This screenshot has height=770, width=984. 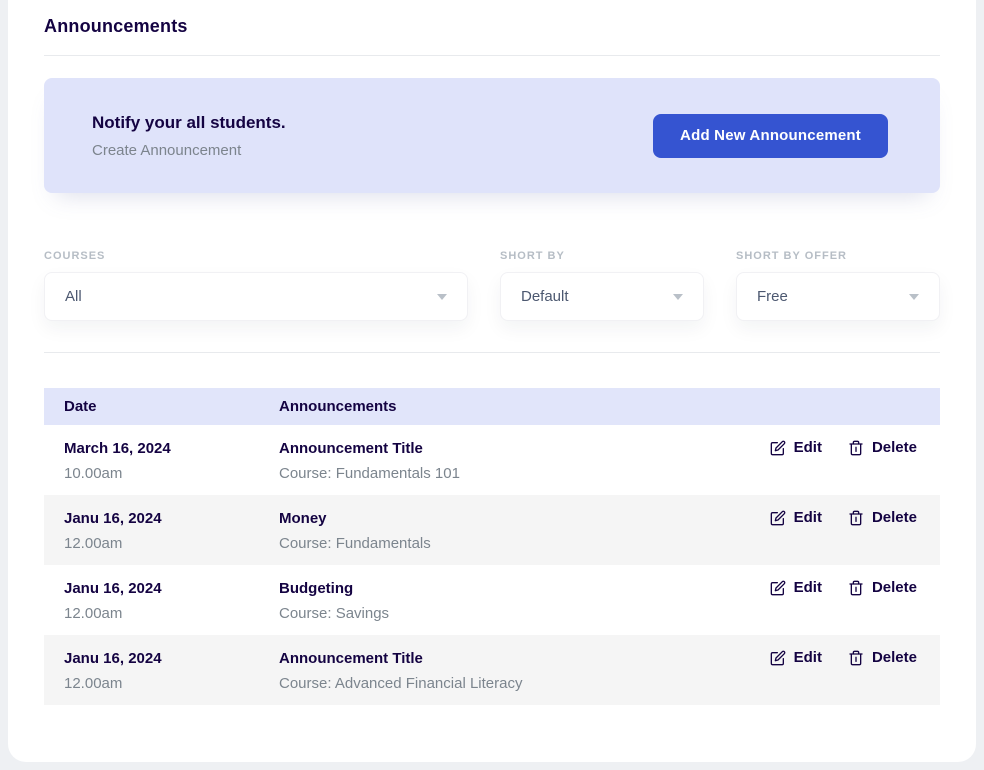 I want to click on filter-short-by: SHORT BY Default, so click(x=602, y=285).